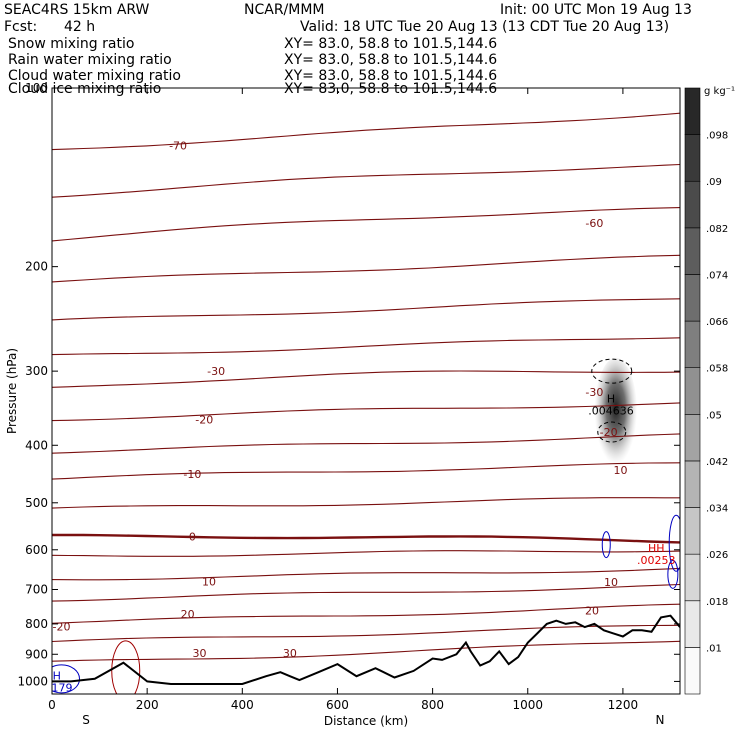 This screenshot has height=740, width=740. I want to click on colorbar-label: .098, so click(717, 136).